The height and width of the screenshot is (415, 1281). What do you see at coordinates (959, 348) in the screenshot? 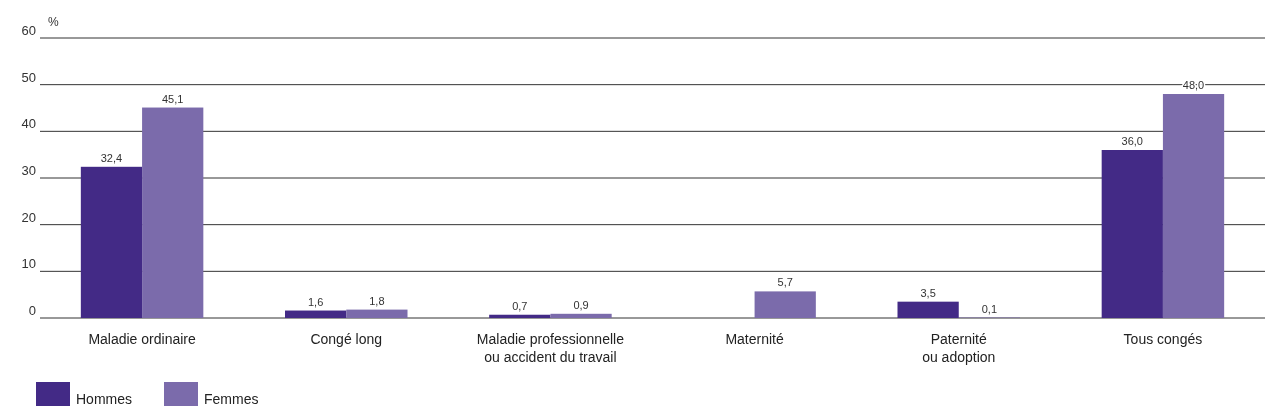
I see `x-tick-label: Paternité ou adoption` at bounding box center [959, 348].